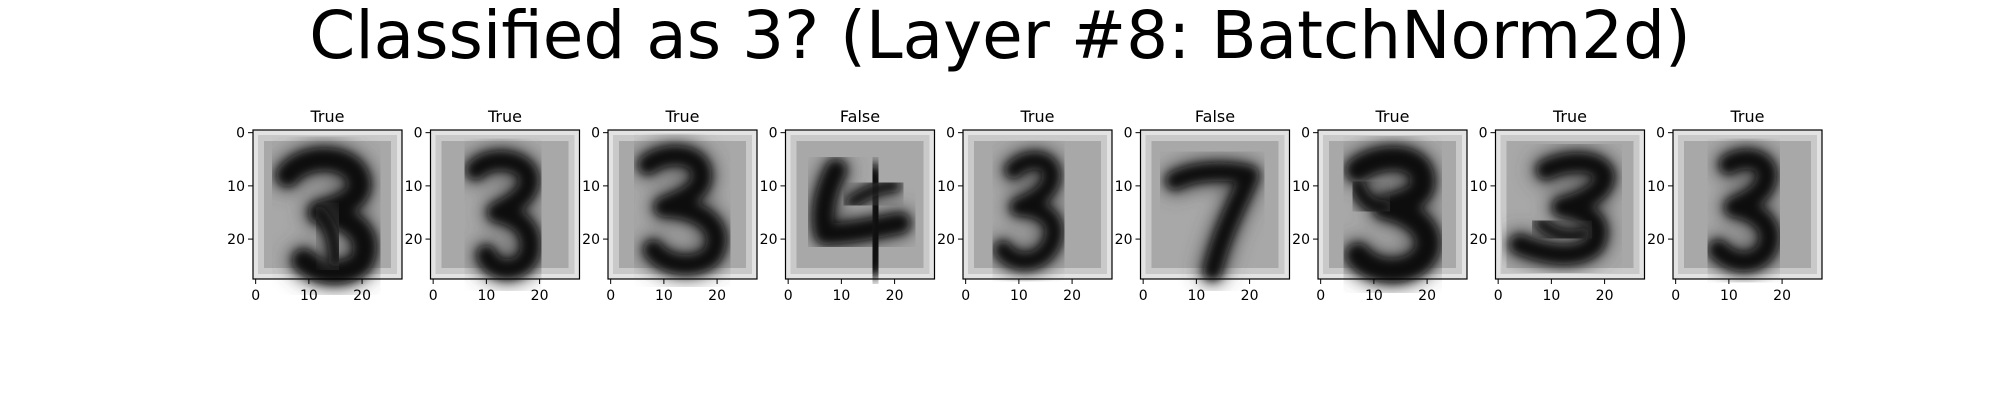 The width and height of the screenshot is (2000, 400). I want to click on panel-9: True 0 10 20 0 10 20, so click(1735, 205).